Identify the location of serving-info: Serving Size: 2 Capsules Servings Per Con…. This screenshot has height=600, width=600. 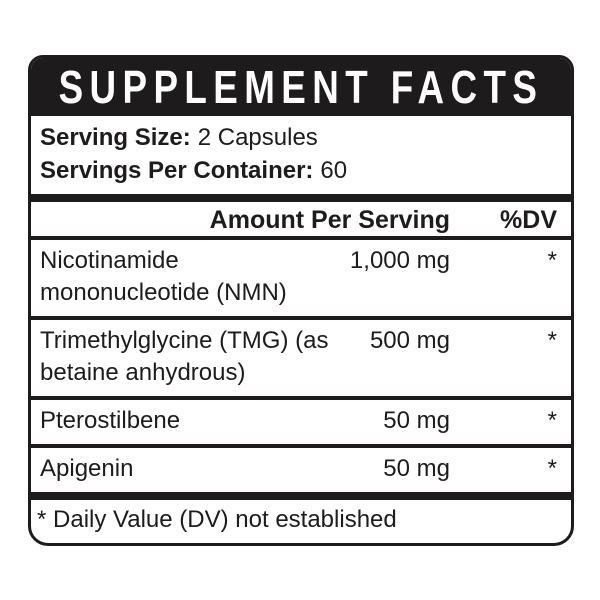
(301, 155).